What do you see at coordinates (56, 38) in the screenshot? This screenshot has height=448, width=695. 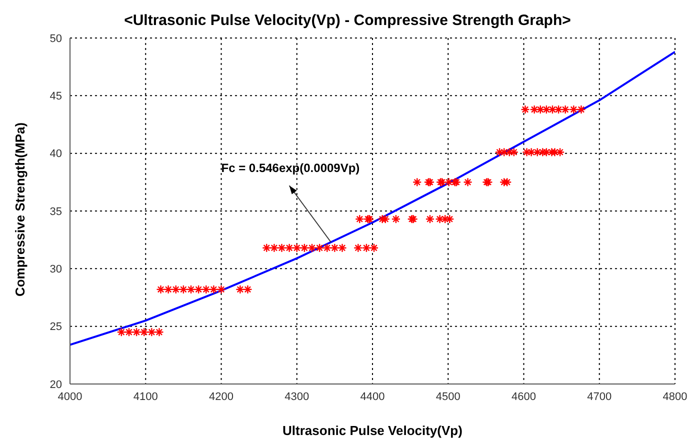 I see `y-tick-label: 50` at bounding box center [56, 38].